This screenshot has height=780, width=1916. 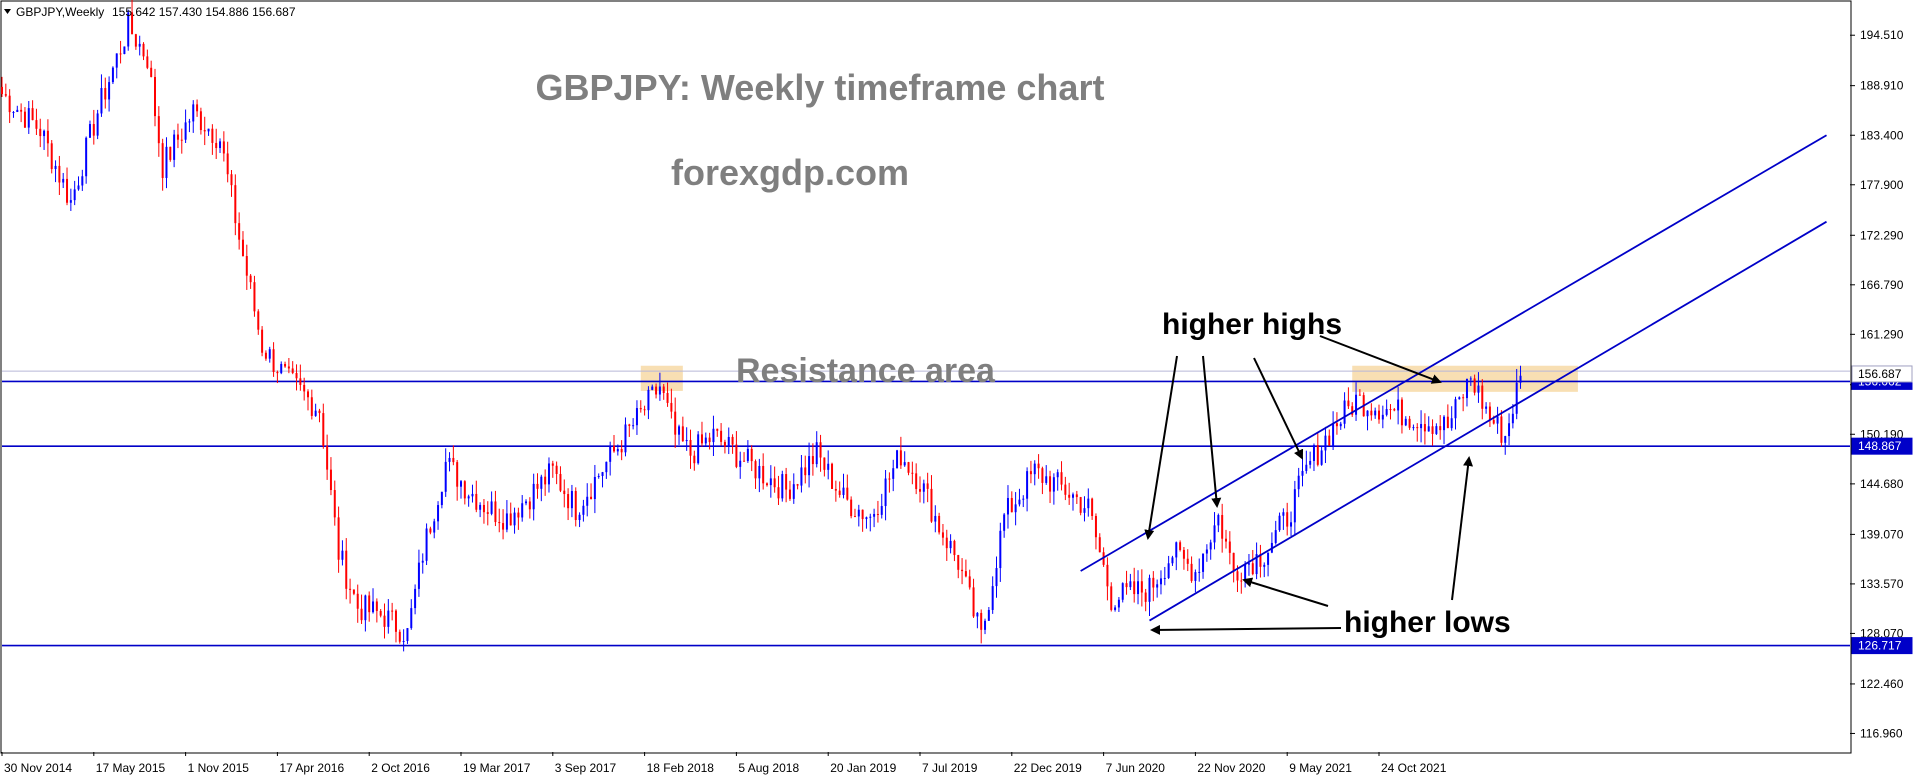 What do you see at coordinates (1414, 768) in the screenshot?
I see `x-tick-label: 24 Oct 2021` at bounding box center [1414, 768].